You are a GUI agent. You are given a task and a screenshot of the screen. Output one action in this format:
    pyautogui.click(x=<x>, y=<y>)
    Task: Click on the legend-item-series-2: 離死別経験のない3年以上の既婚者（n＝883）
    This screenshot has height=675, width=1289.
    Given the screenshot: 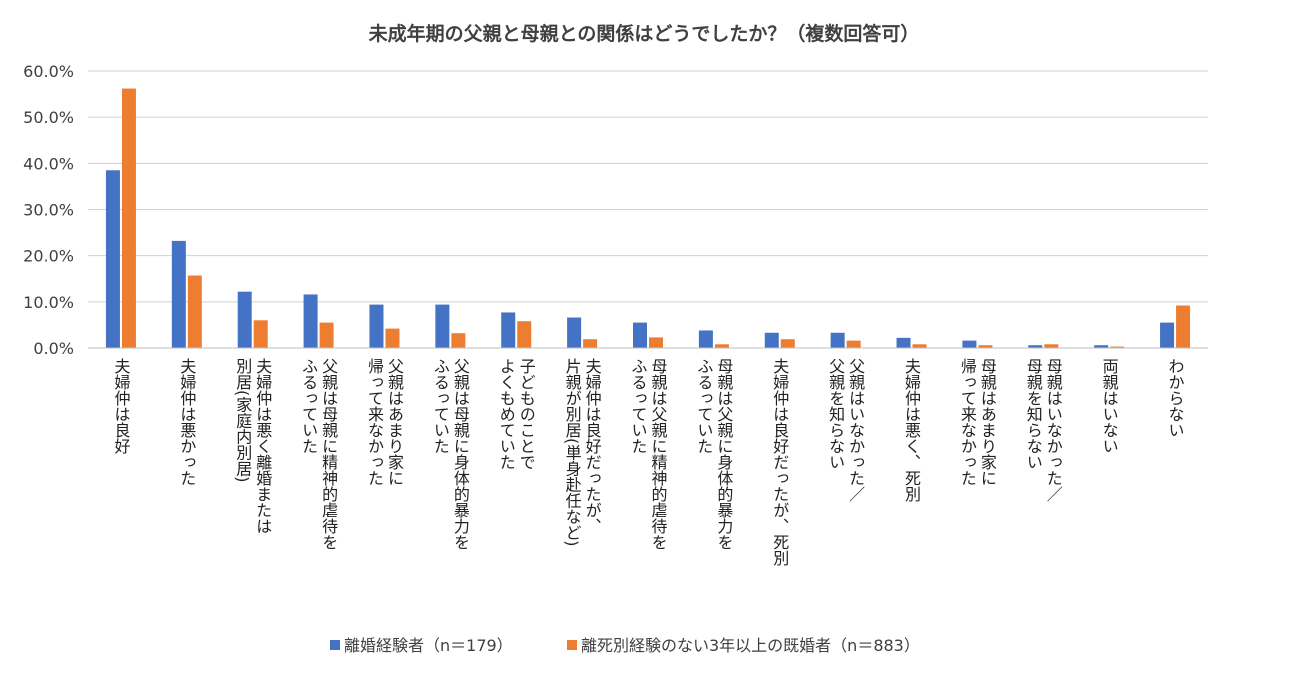 What is the action you would take?
    pyautogui.click(x=743, y=645)
    